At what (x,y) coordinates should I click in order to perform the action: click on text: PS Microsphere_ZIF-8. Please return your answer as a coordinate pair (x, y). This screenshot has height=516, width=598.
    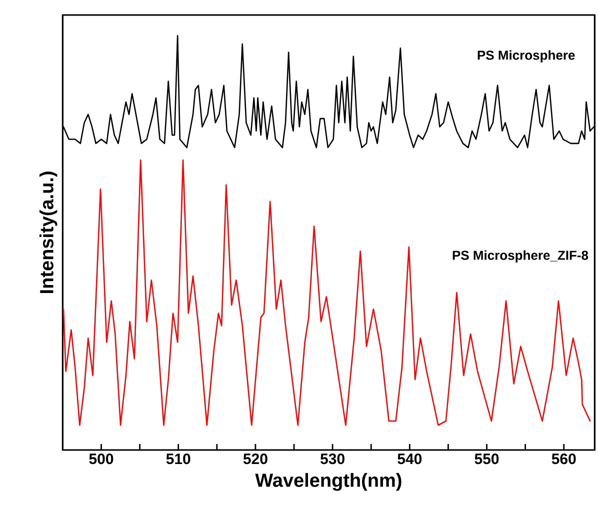
    Looking at the image, I should click on (520, 256).